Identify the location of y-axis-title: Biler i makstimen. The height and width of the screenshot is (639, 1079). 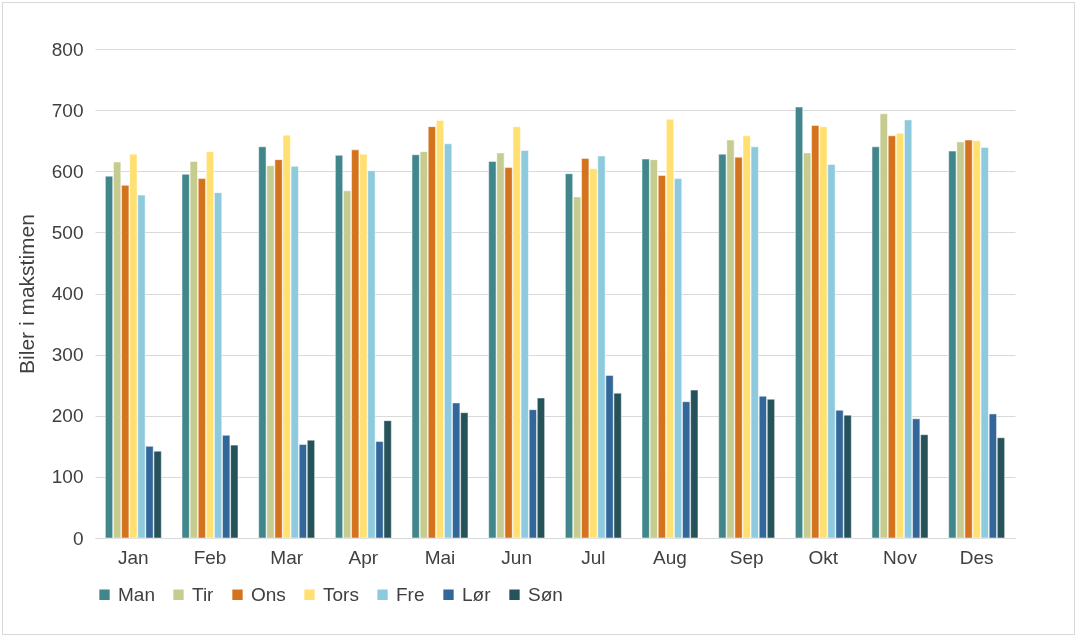
(26, 294).